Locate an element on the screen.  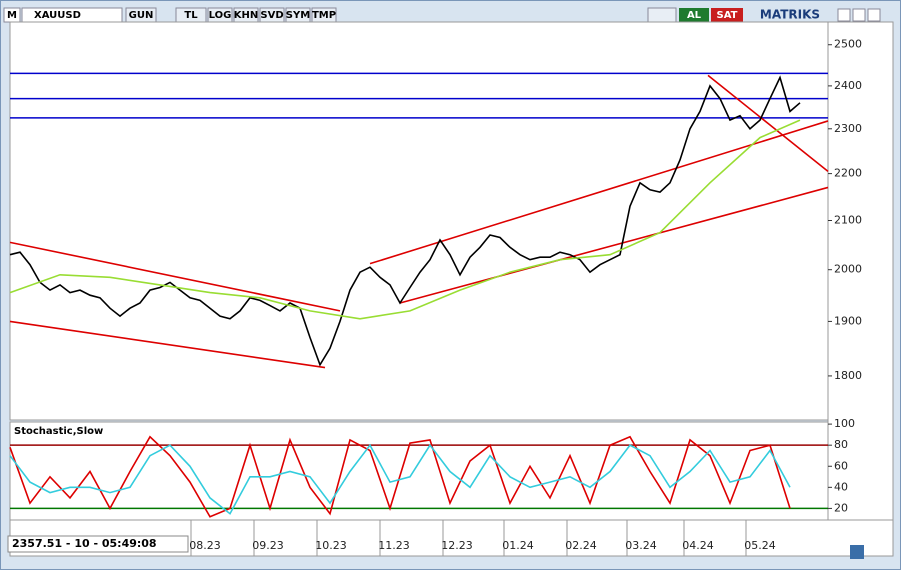
buy-button is located at coordinates (694, 15).